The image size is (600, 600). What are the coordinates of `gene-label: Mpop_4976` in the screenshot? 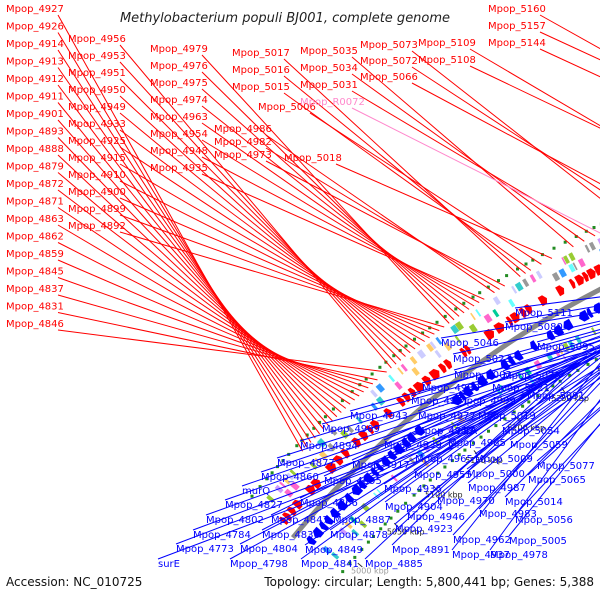 It's located at (179, 66).